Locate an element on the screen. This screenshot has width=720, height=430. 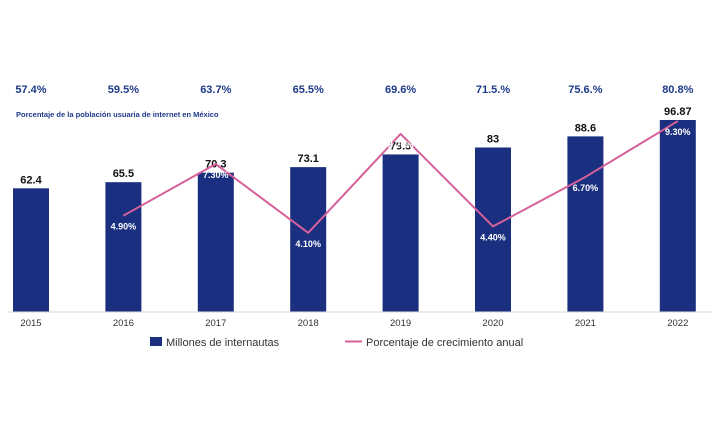
x-tick-label: 2016 is located at coordinates (123, 323).